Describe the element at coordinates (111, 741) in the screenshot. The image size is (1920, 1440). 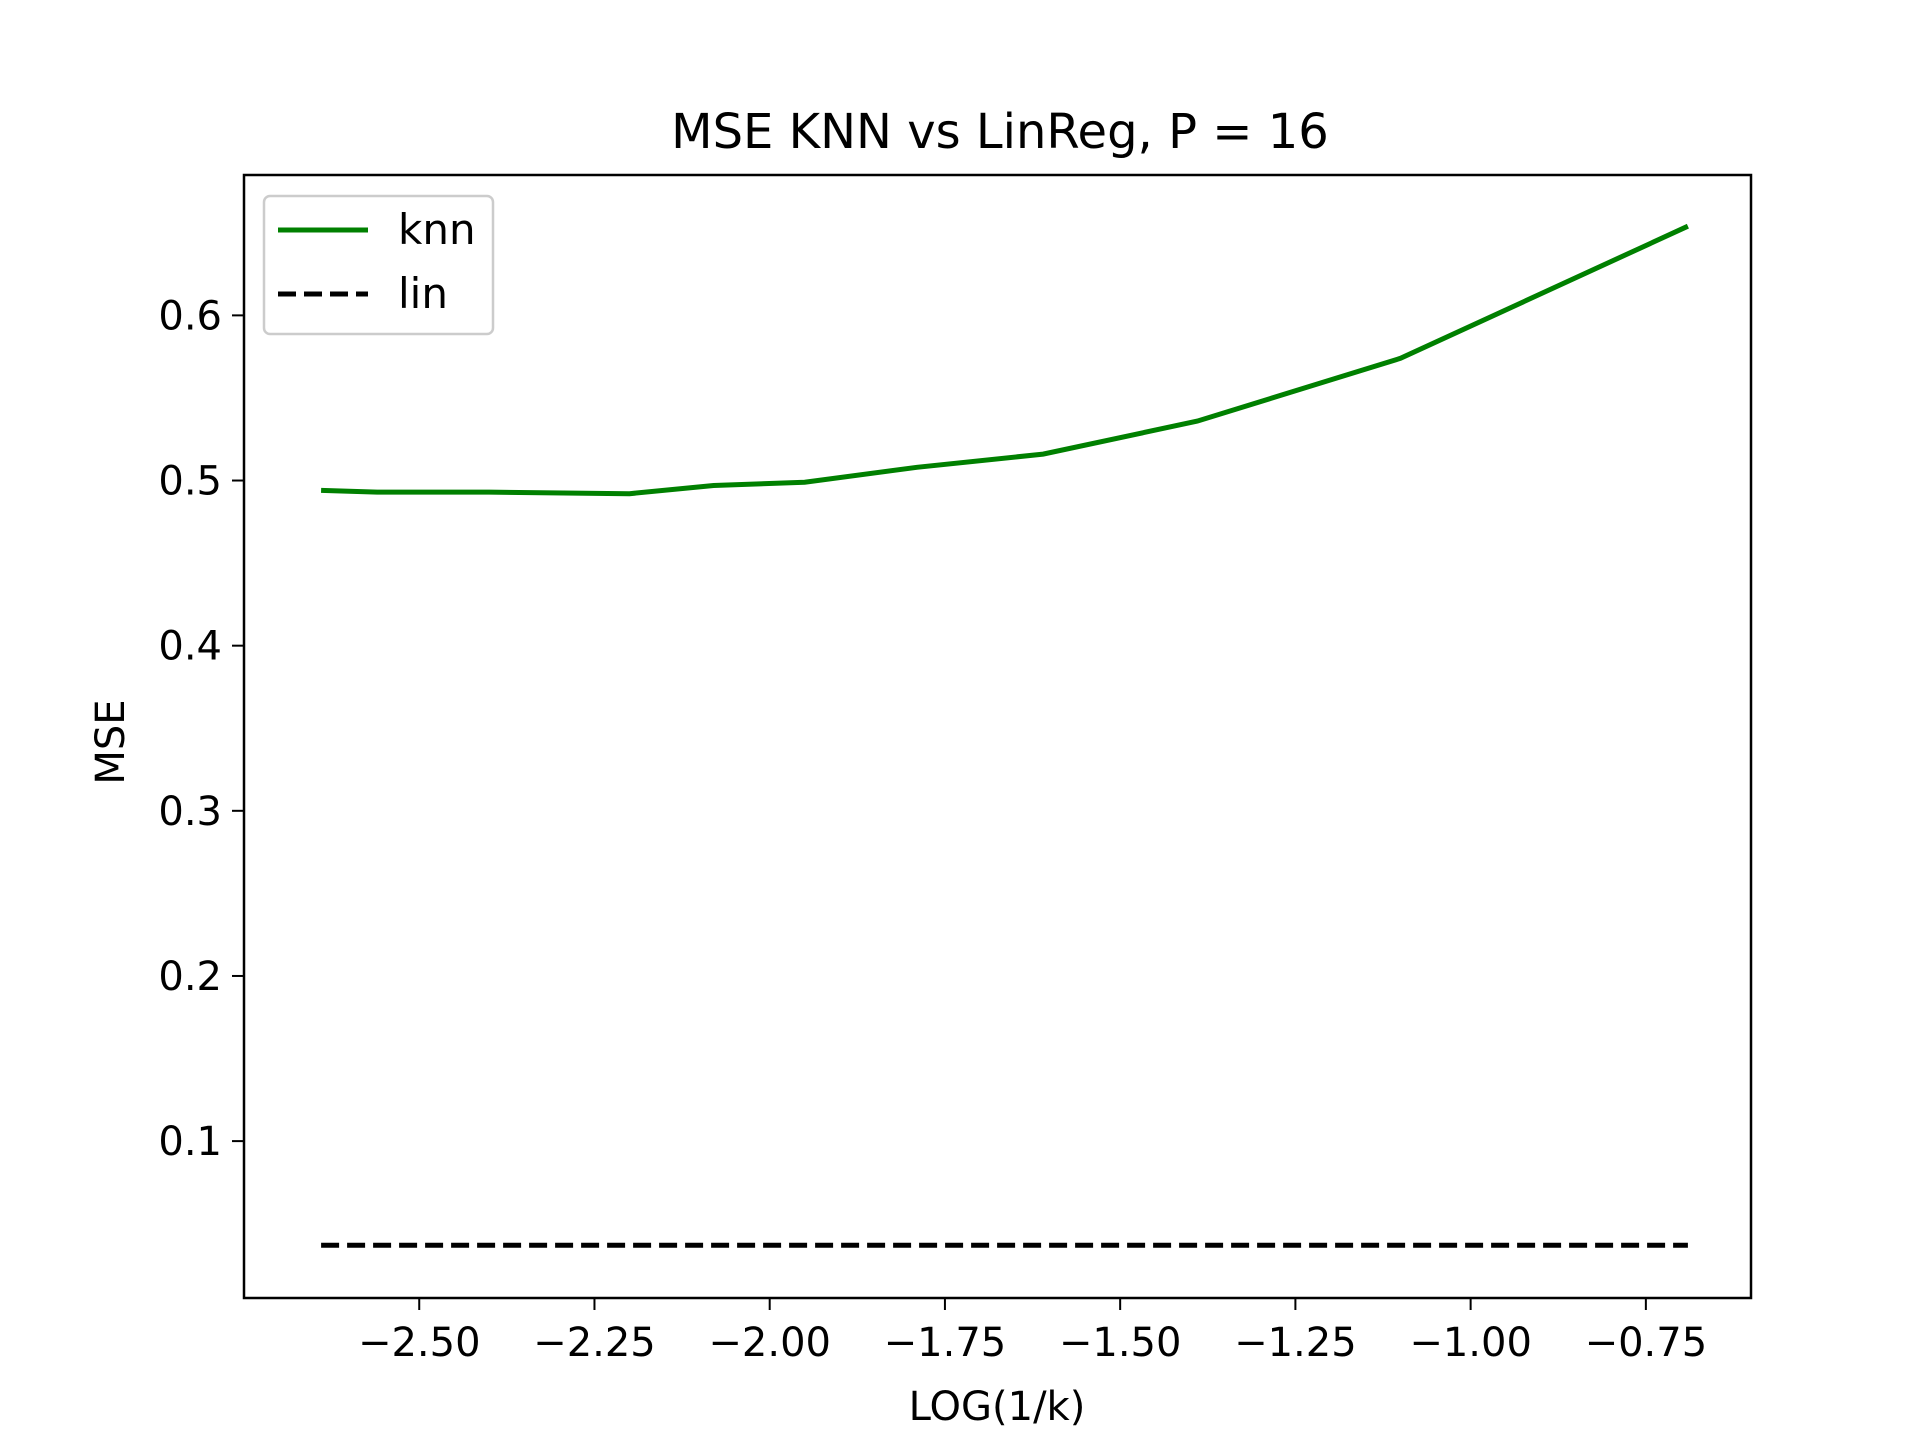
I see `y-axis-label: MSE` at that location.